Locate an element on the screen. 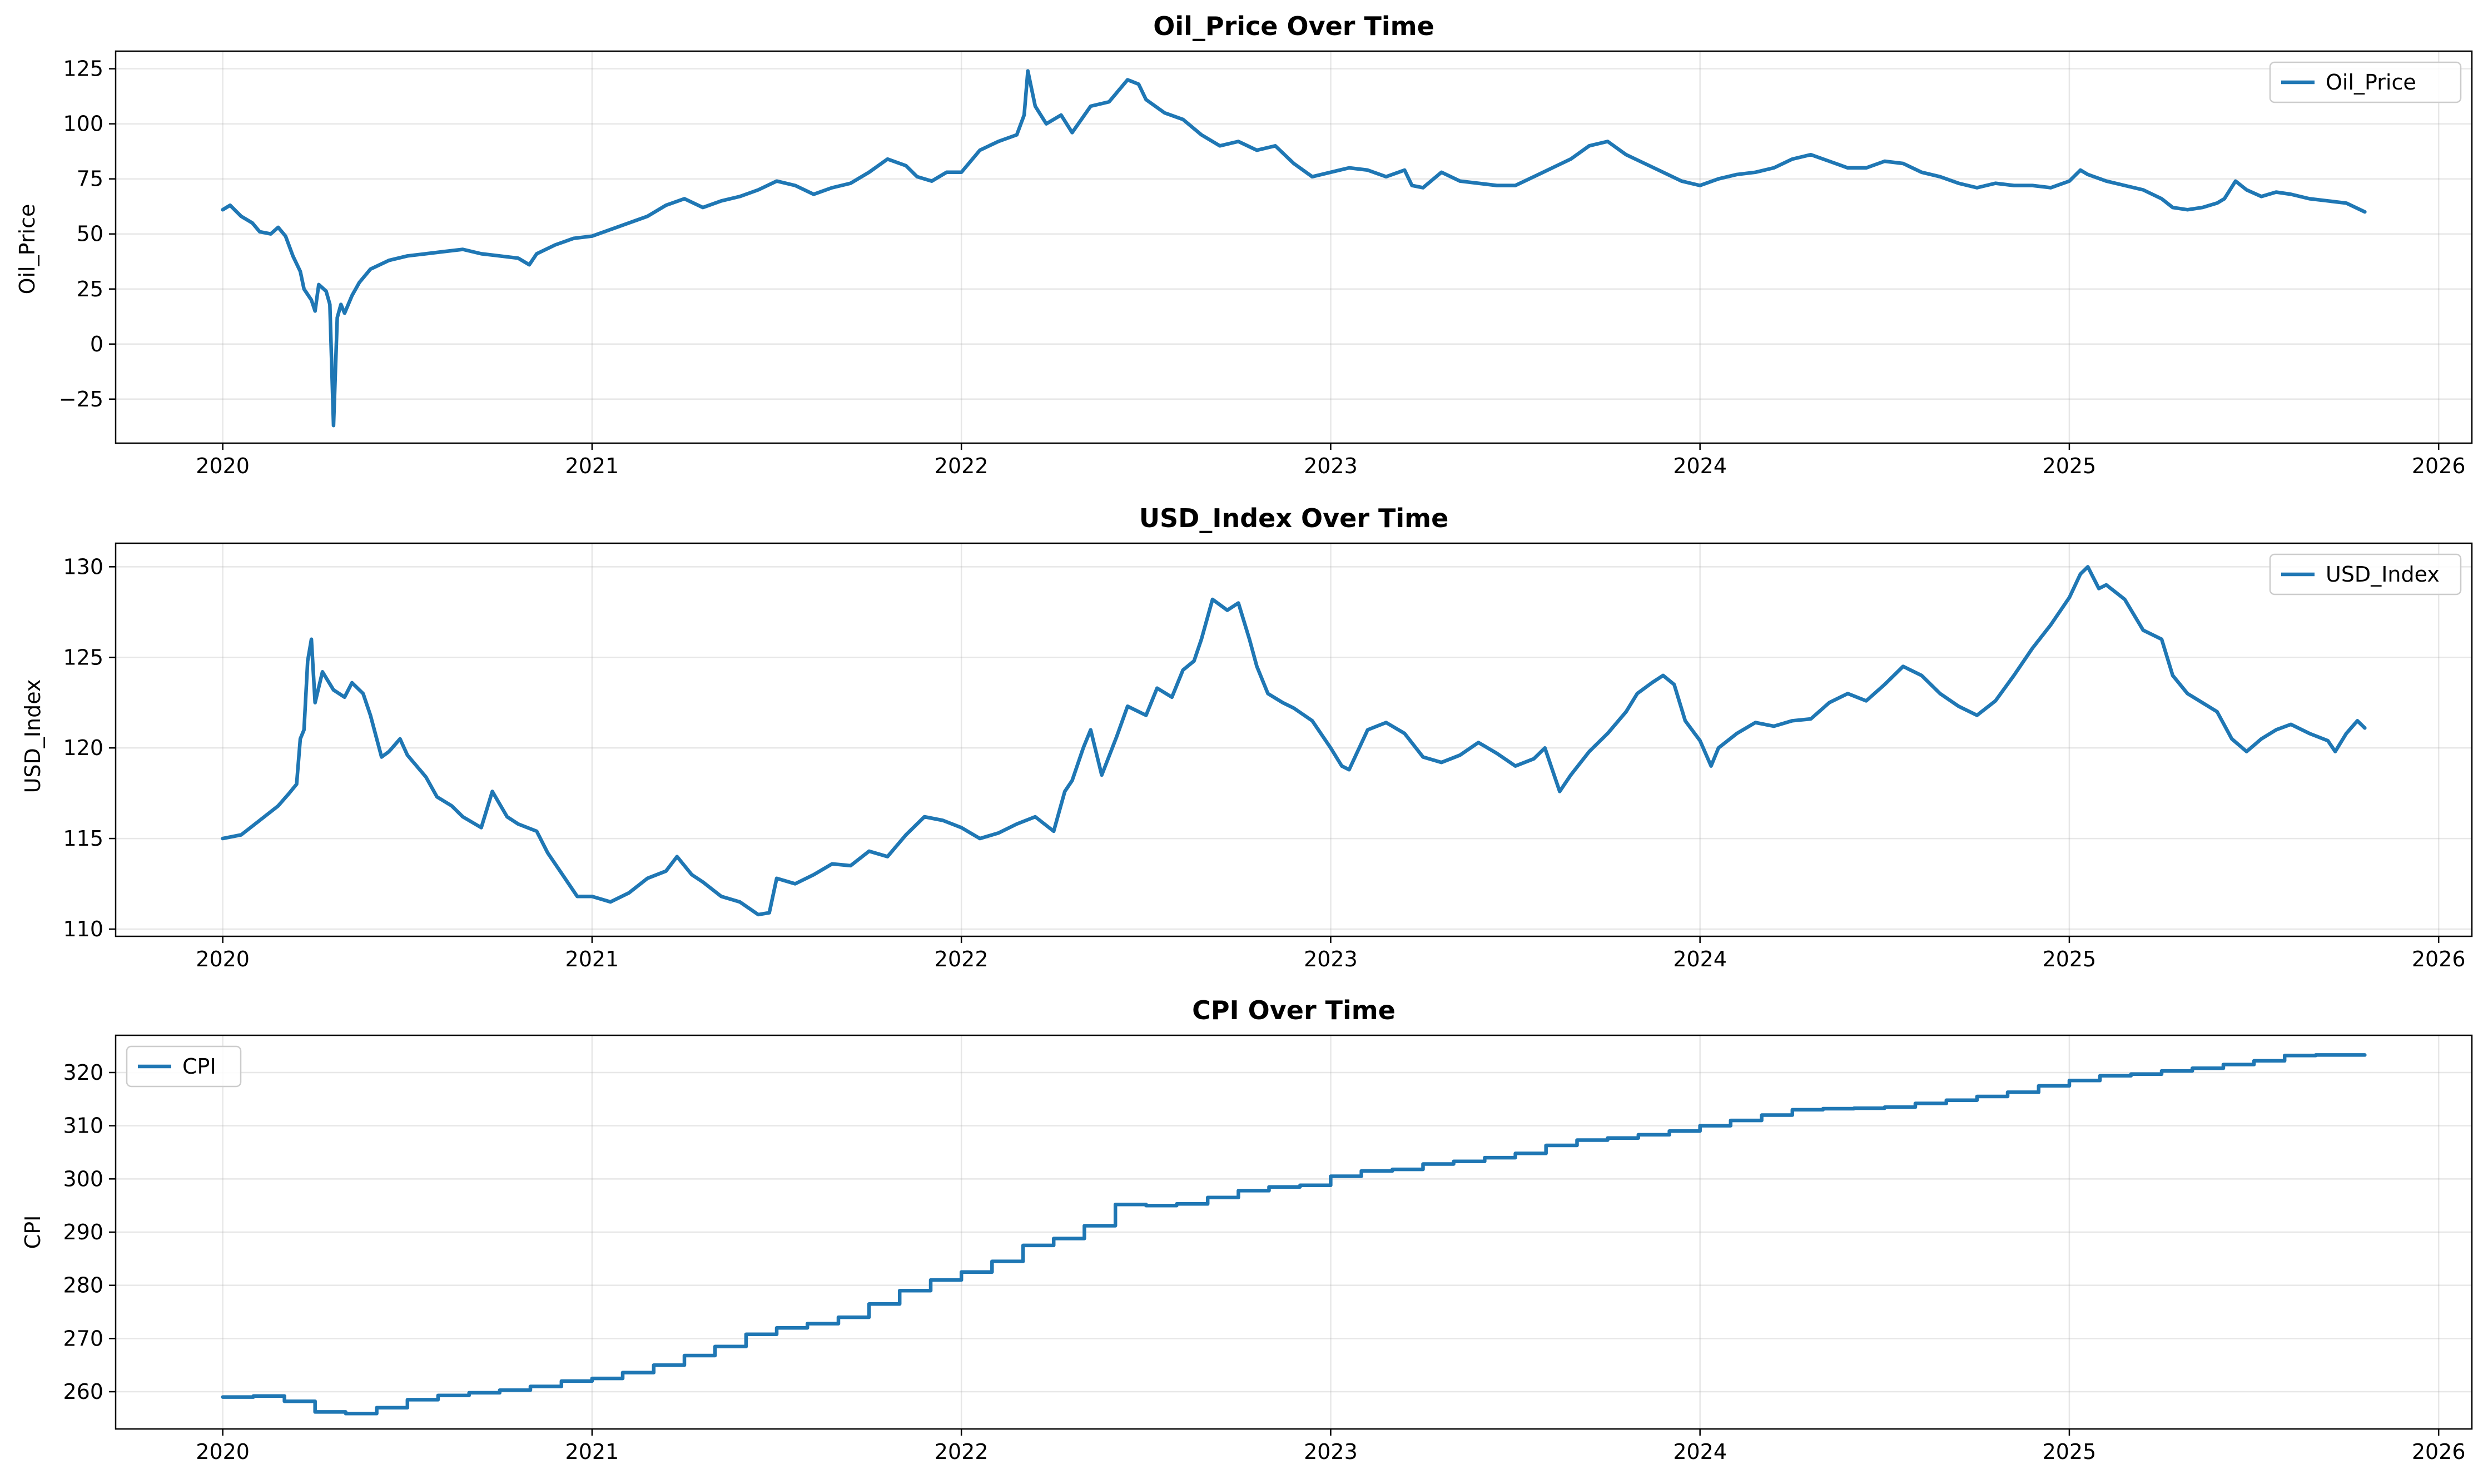  cpi-x-tick-label: 2021 is located at coordinates (592, 1452).